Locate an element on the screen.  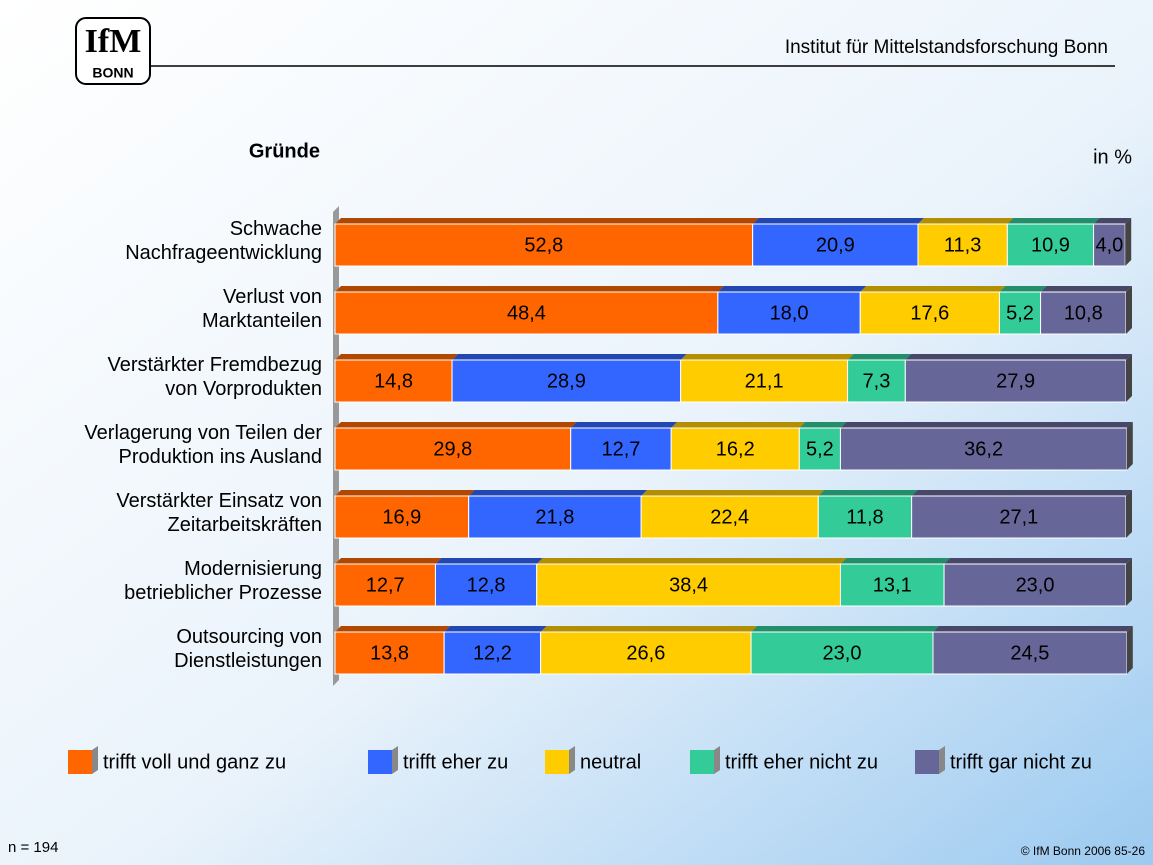
value-label: 13,1 is located at coordinates (892, 585).